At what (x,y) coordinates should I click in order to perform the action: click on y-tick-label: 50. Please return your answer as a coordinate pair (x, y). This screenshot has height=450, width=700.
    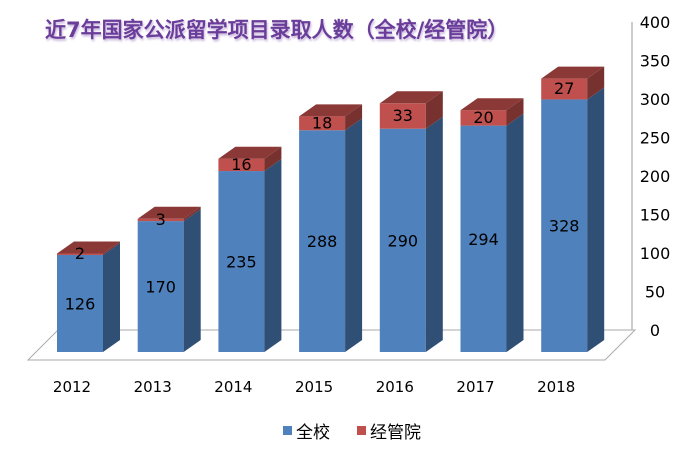
    Looking at the image, I should click on (655, 292).